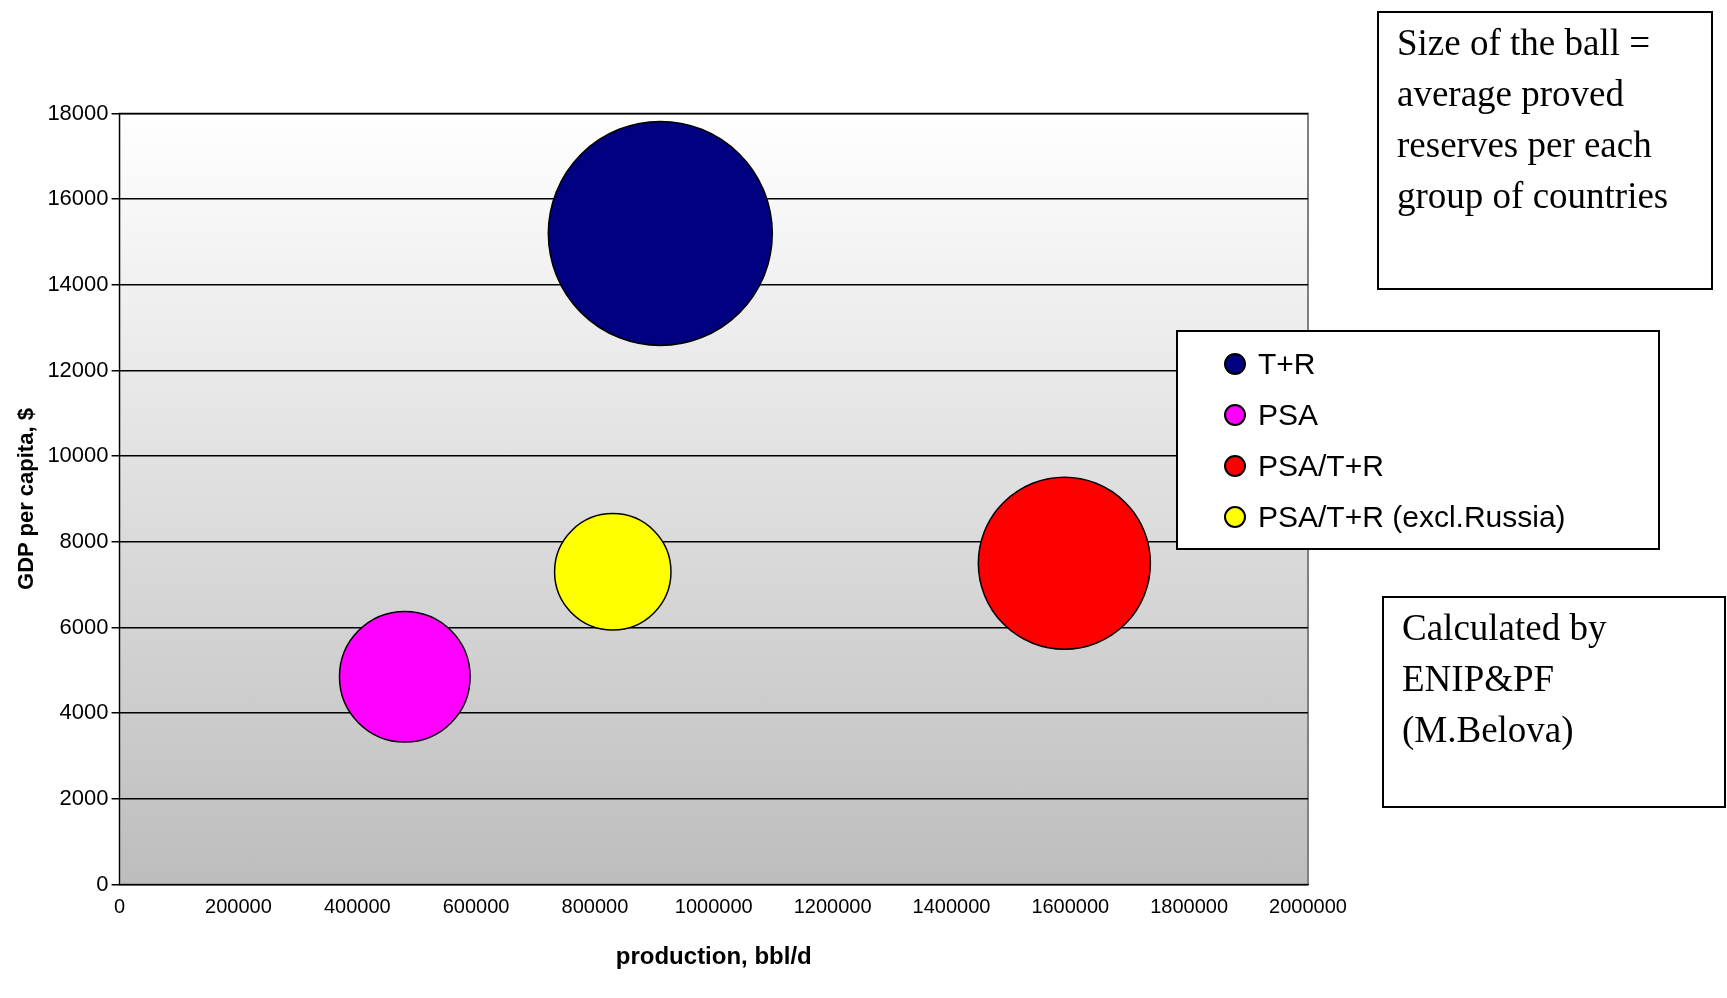  I want to click on x-tick-label: 200000, so click(238, 906).